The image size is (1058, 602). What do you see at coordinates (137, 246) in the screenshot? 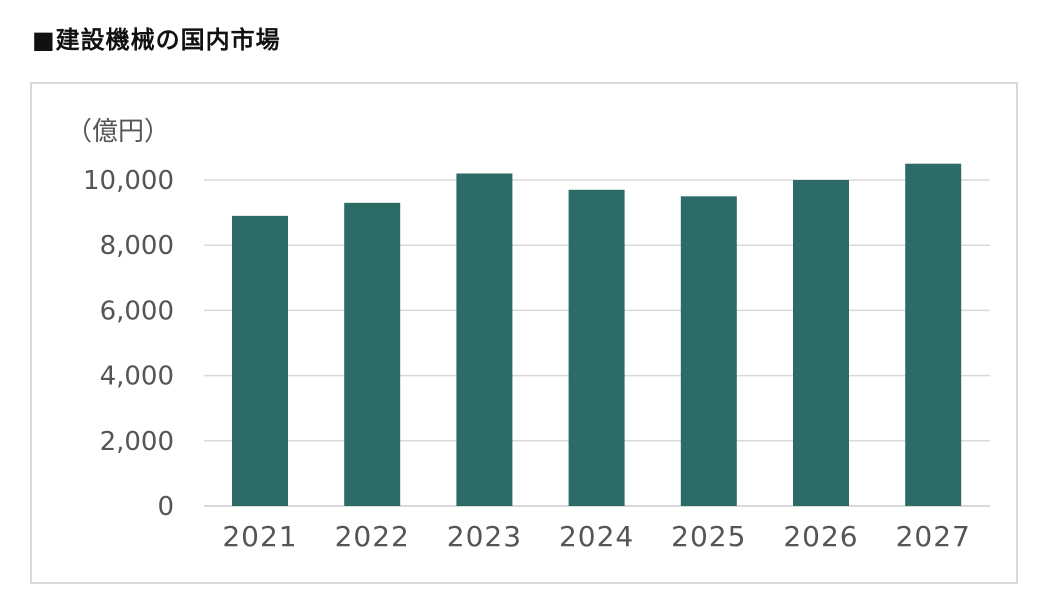
I see `y-tick-label: 8,000` at bounding box center [137, 246].